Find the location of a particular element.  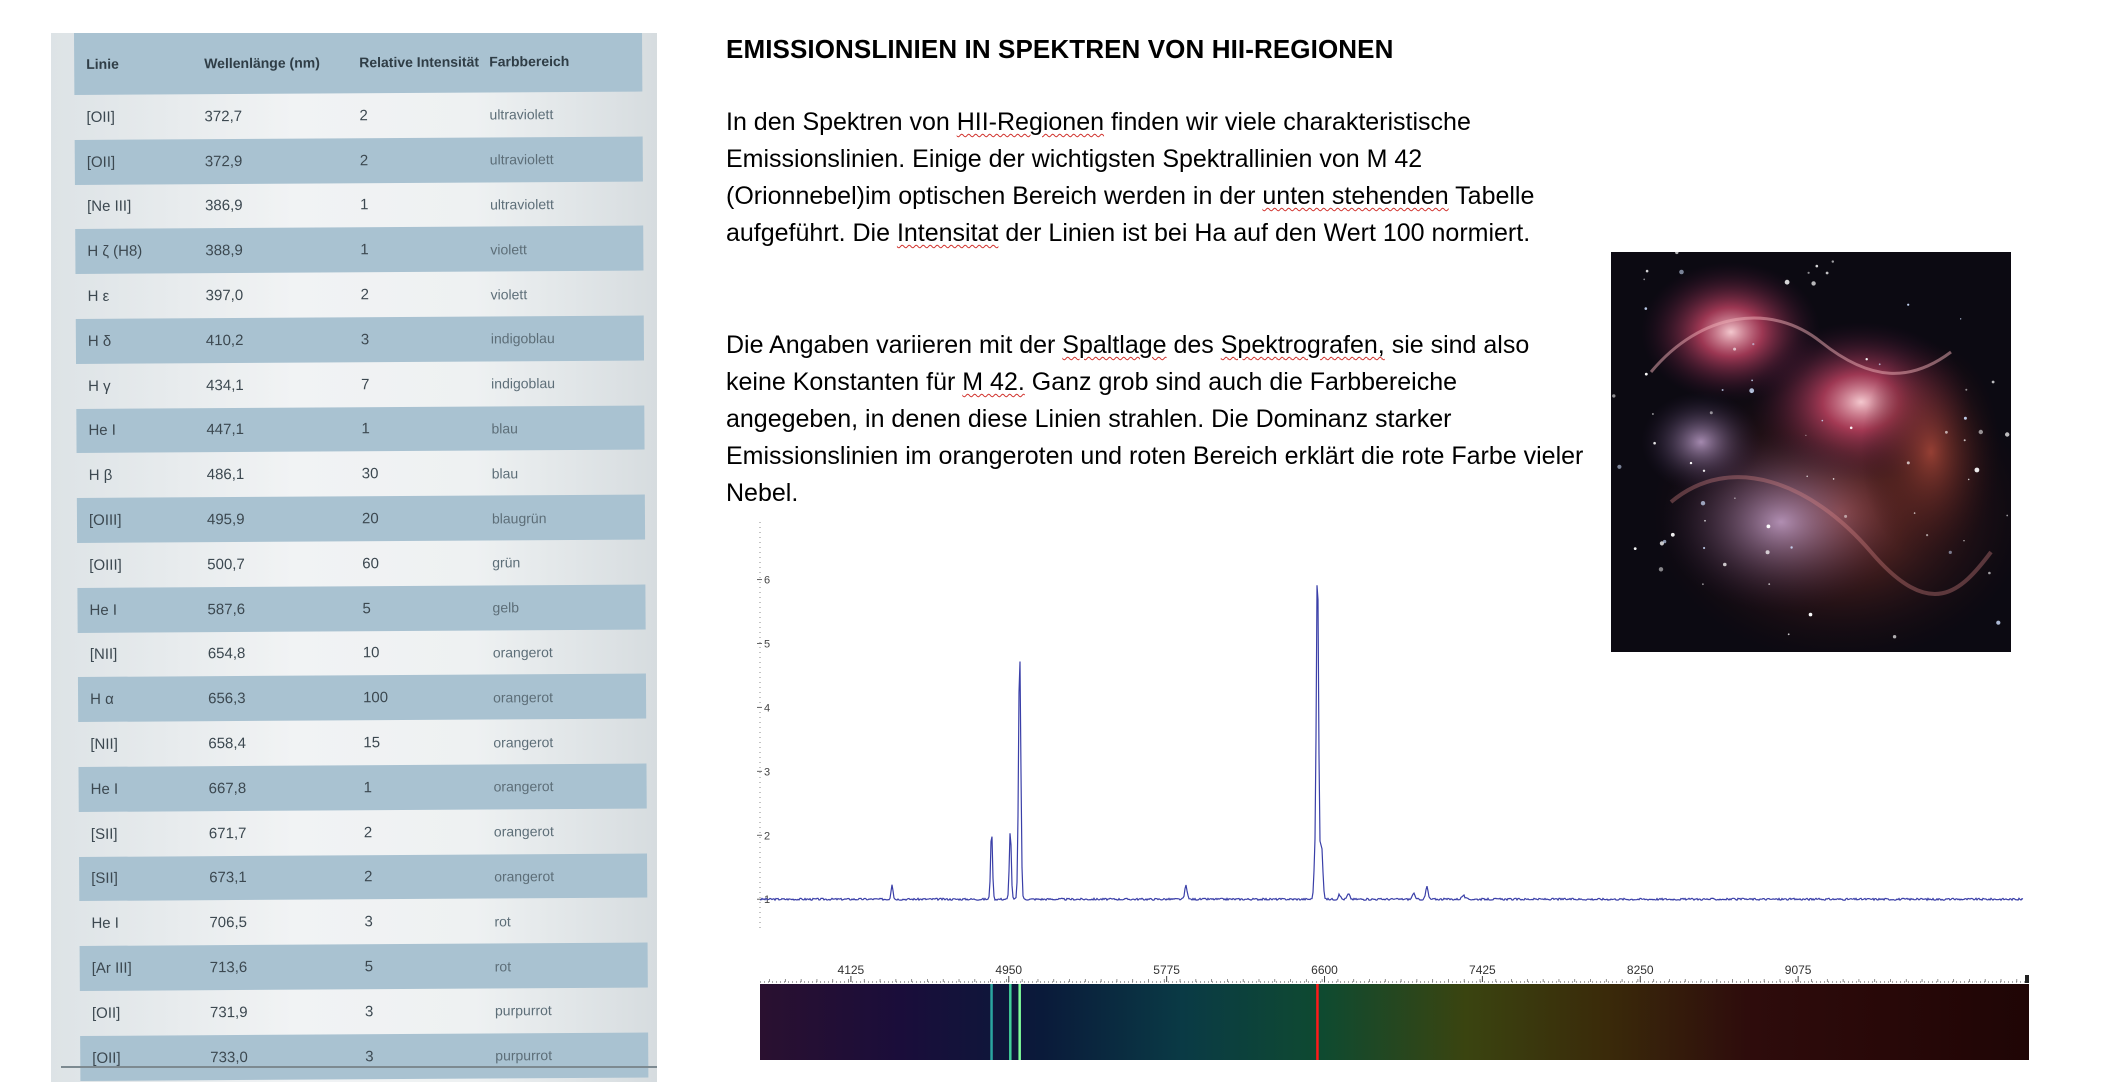

table-cell-intensity: 100 is located at coordinates (376, 698).